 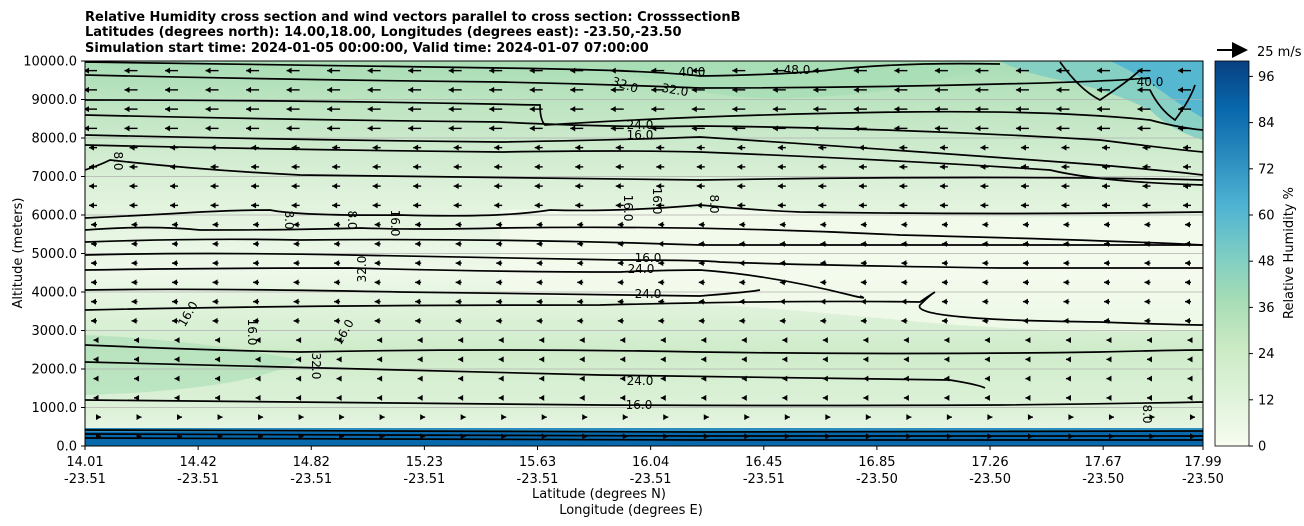 I want to click on x-axis-label-longitude: Longitude (degrees E), so click(x=631, y=510).